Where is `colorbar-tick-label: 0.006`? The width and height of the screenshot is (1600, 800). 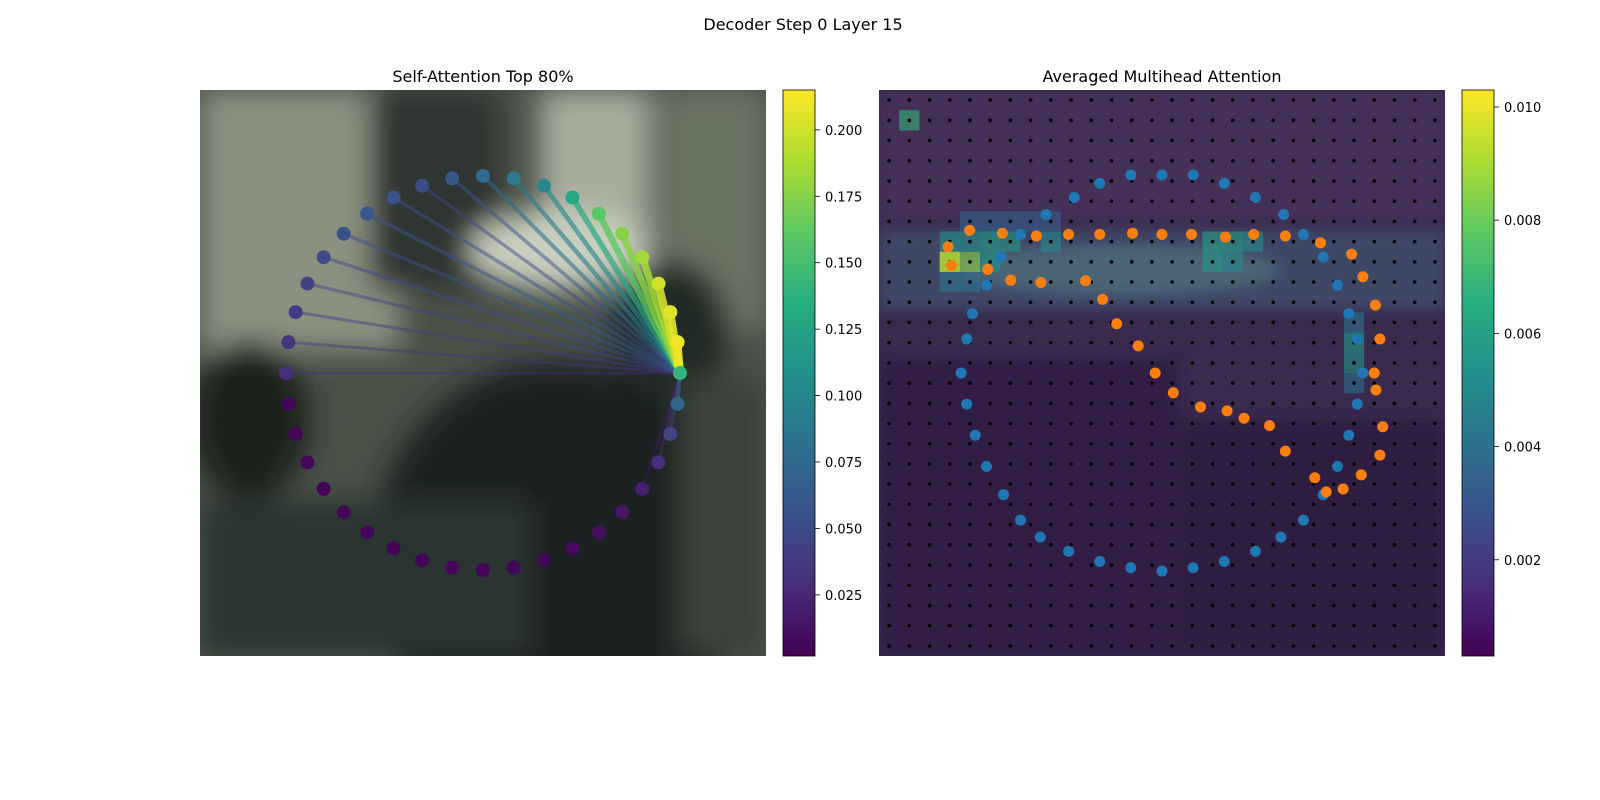
colorbar-tick-label: 0.006 is located at coordinates (1522, 334).